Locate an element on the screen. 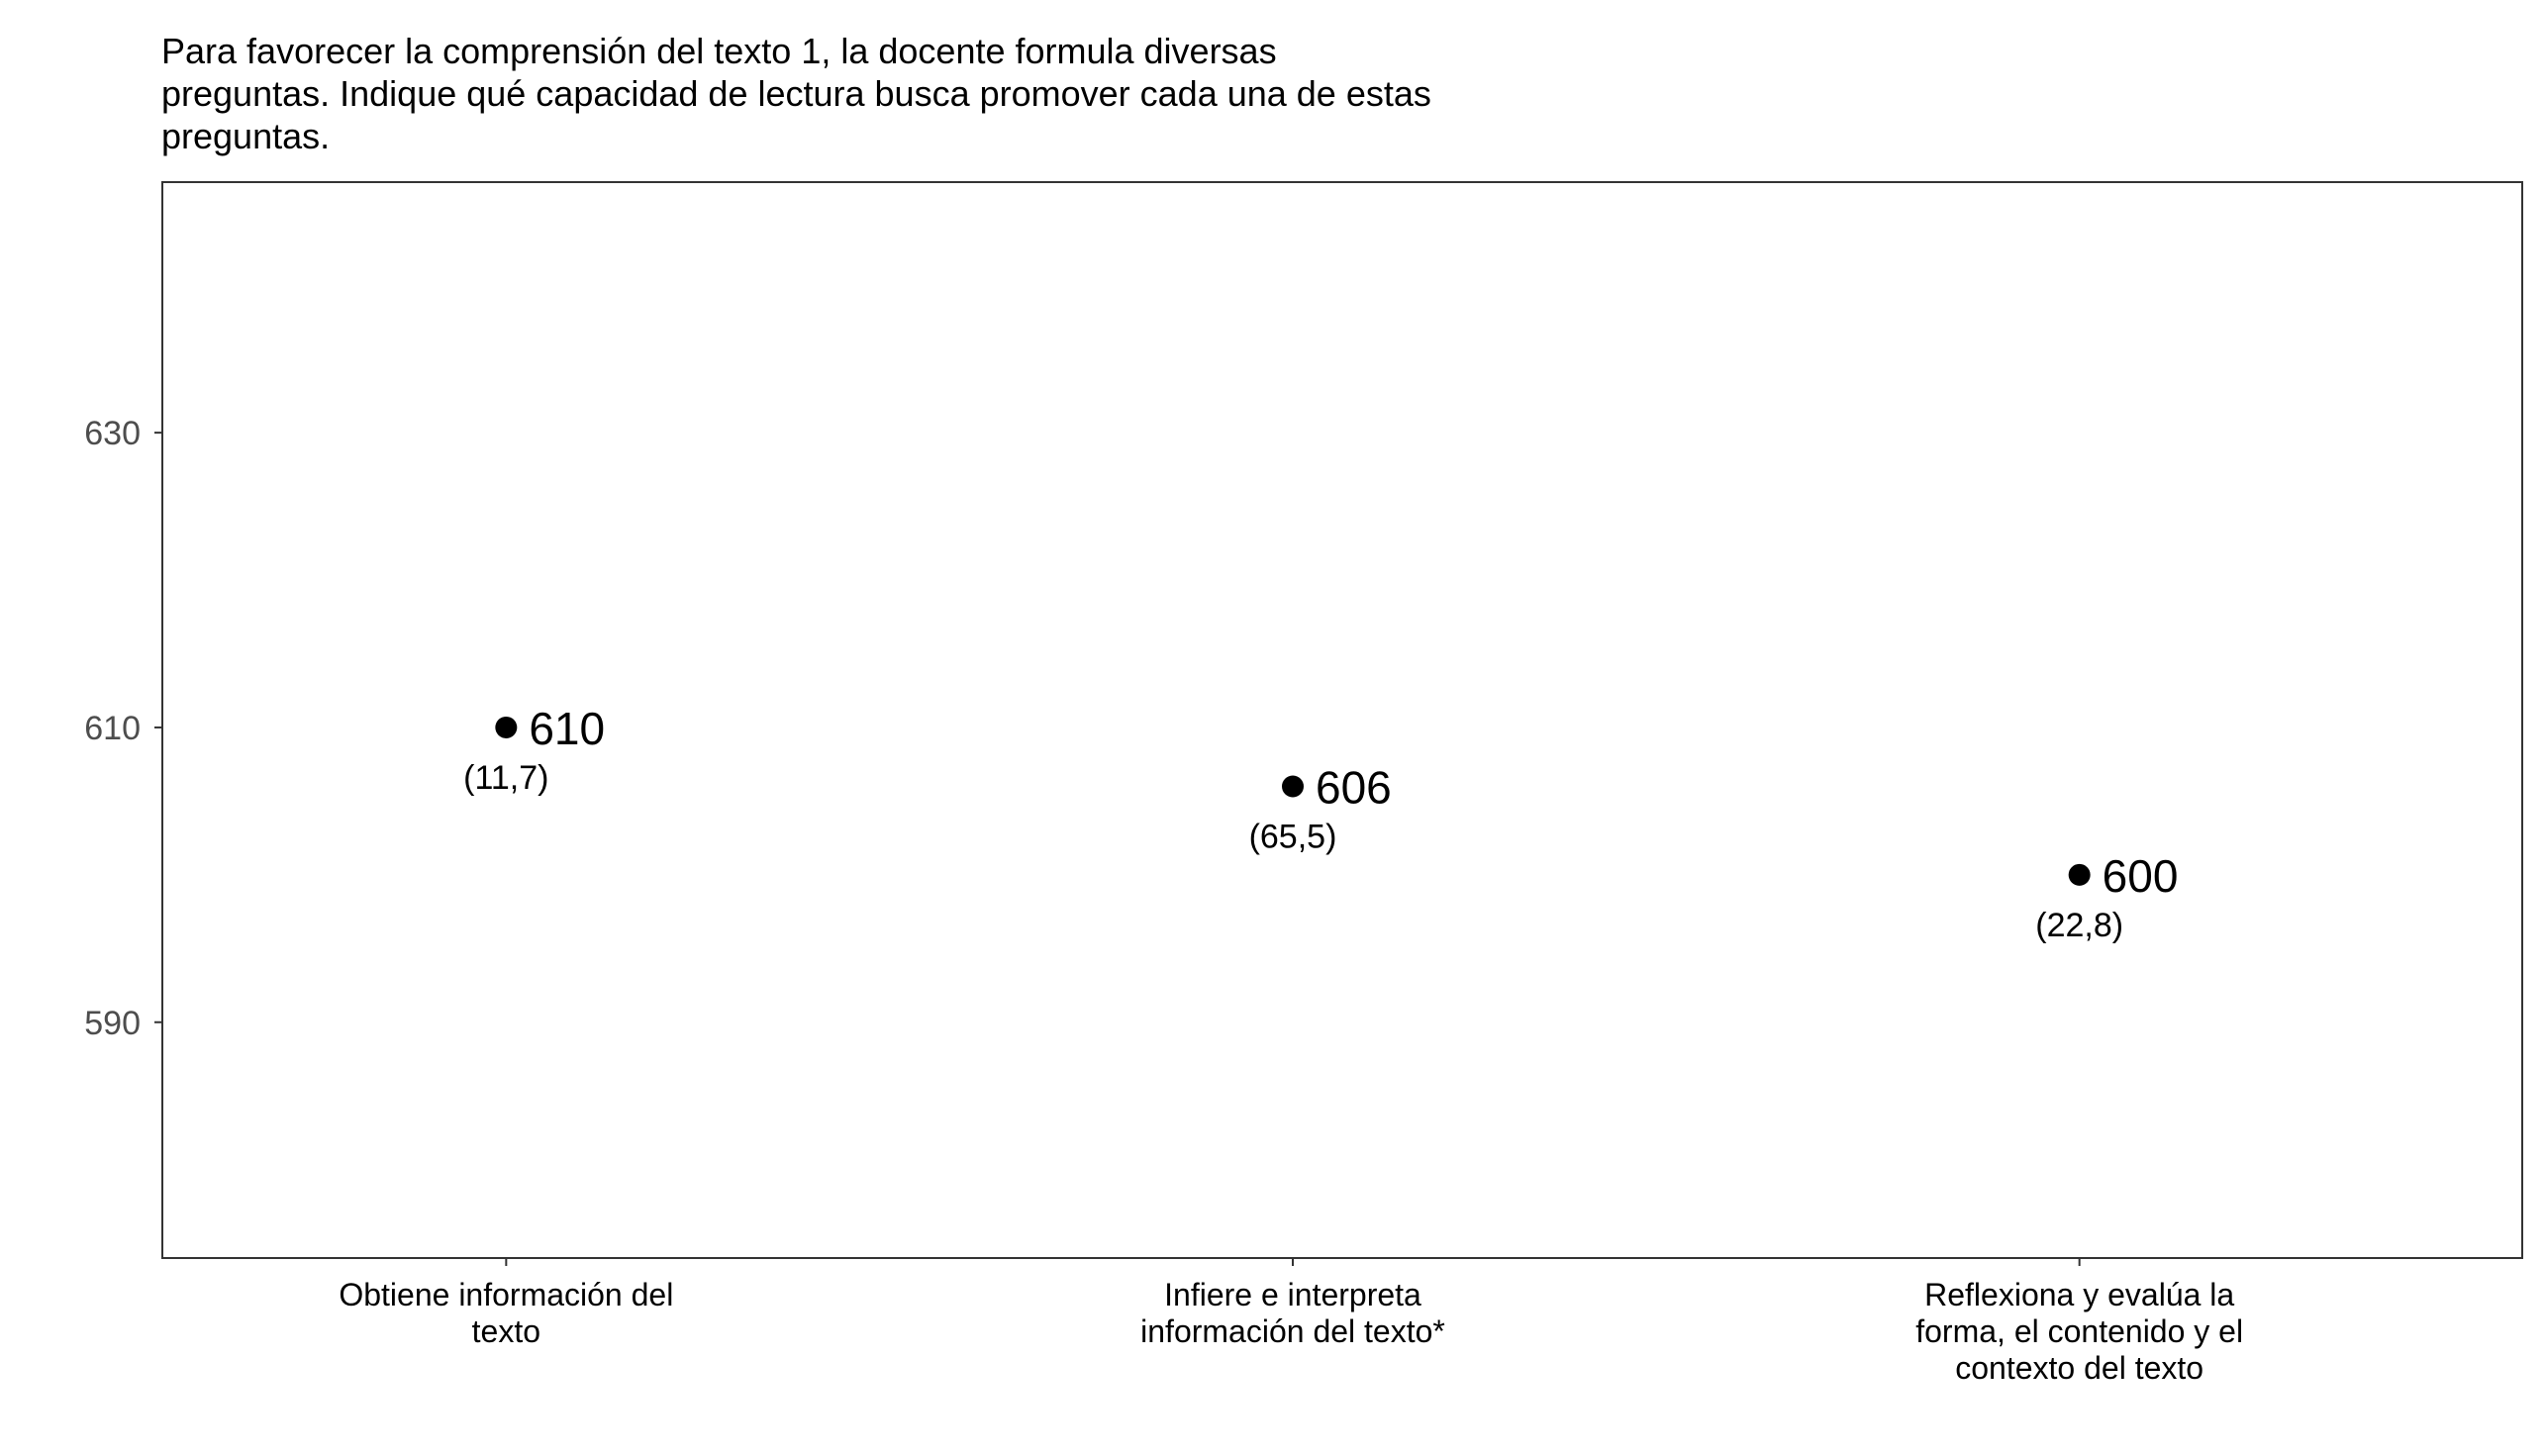 The image size is (2545, 1456). data-points: 610 (11,7) 606 (65,5) 600 (22,8) is located at coordinates (1320, 823).